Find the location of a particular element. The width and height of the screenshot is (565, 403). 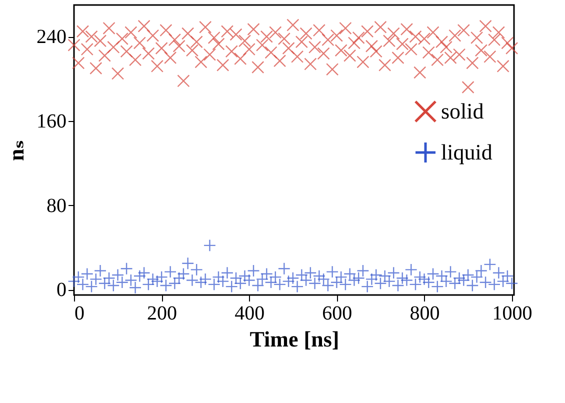

y-tick-label: 160 is located at coordinates (51, 121).